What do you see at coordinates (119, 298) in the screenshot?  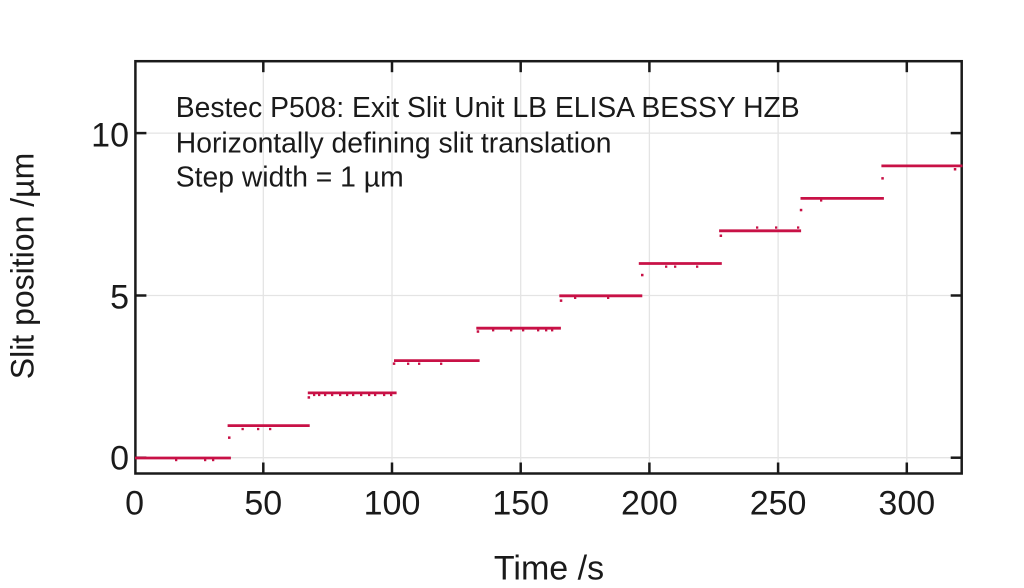 I see `svg-text: 5` at bounding box center [119, 298].